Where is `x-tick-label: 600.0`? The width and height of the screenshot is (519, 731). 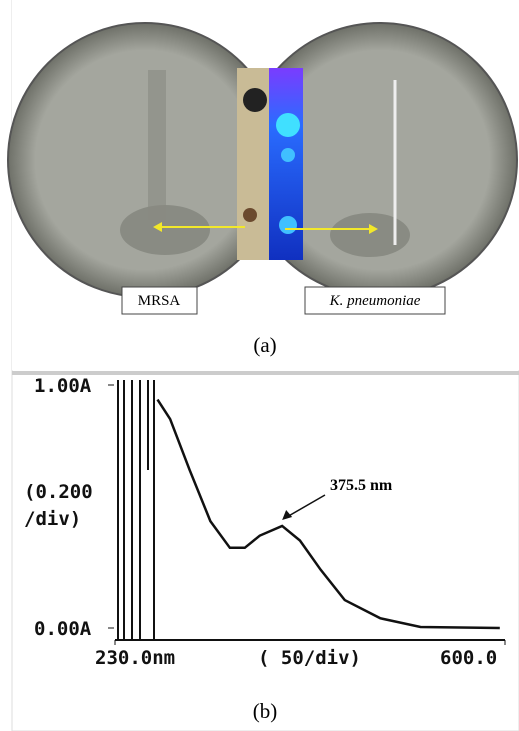
x-tick-label: 600.0 is located at coordinates (468, 658).